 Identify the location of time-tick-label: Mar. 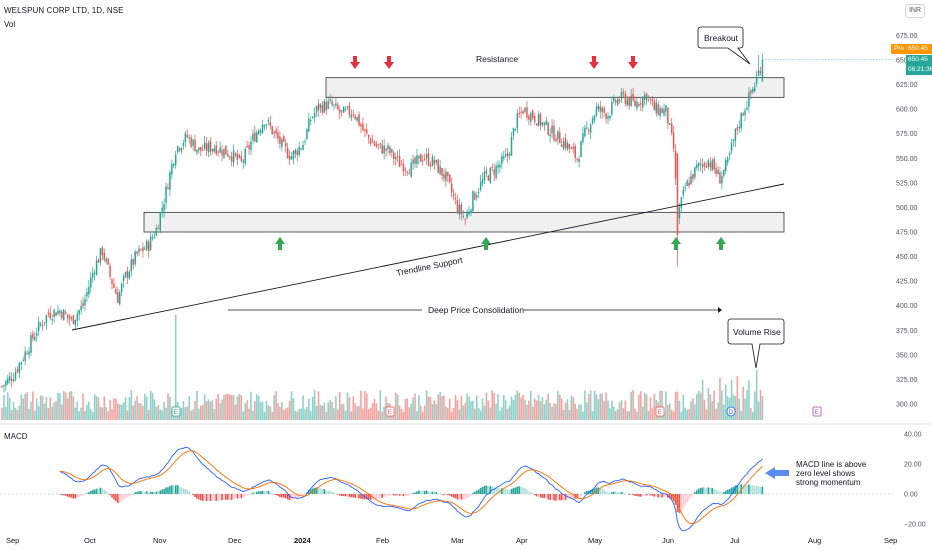
(457, 540).